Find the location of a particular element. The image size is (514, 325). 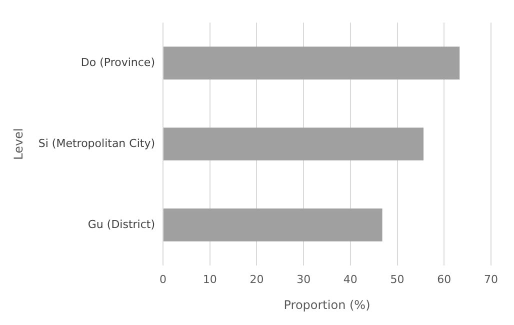

x-tick-label: 40 is located at coordinates (350, 279).